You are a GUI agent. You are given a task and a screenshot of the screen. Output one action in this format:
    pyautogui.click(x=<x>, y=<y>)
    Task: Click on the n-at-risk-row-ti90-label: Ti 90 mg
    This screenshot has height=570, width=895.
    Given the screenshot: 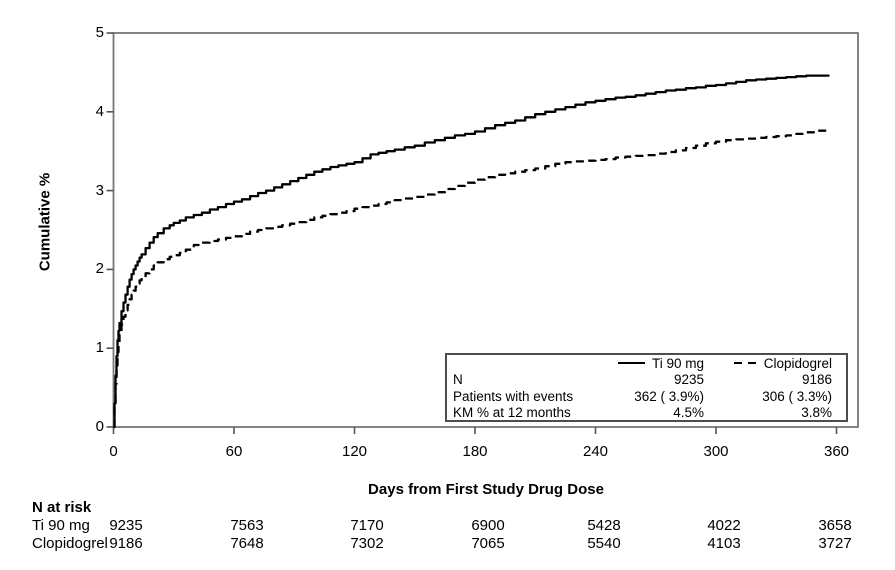 What is the action you would take?
    pyautogui.click(x=61, y=525)
    